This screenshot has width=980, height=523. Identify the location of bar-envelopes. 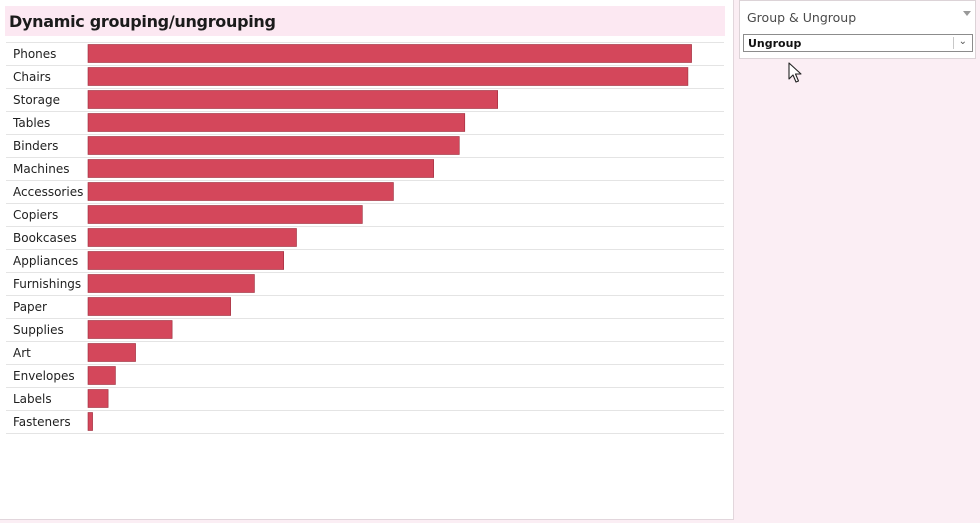
(101, 375).